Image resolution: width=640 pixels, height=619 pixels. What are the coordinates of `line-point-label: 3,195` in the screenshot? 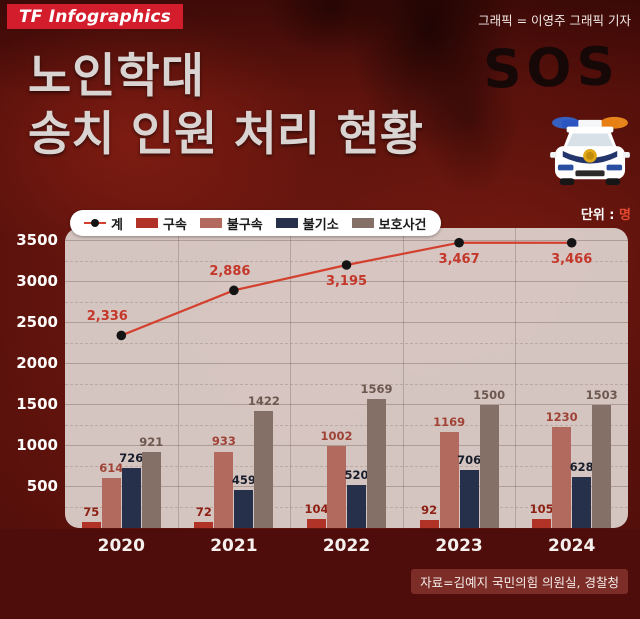 It's located at (346, 281).